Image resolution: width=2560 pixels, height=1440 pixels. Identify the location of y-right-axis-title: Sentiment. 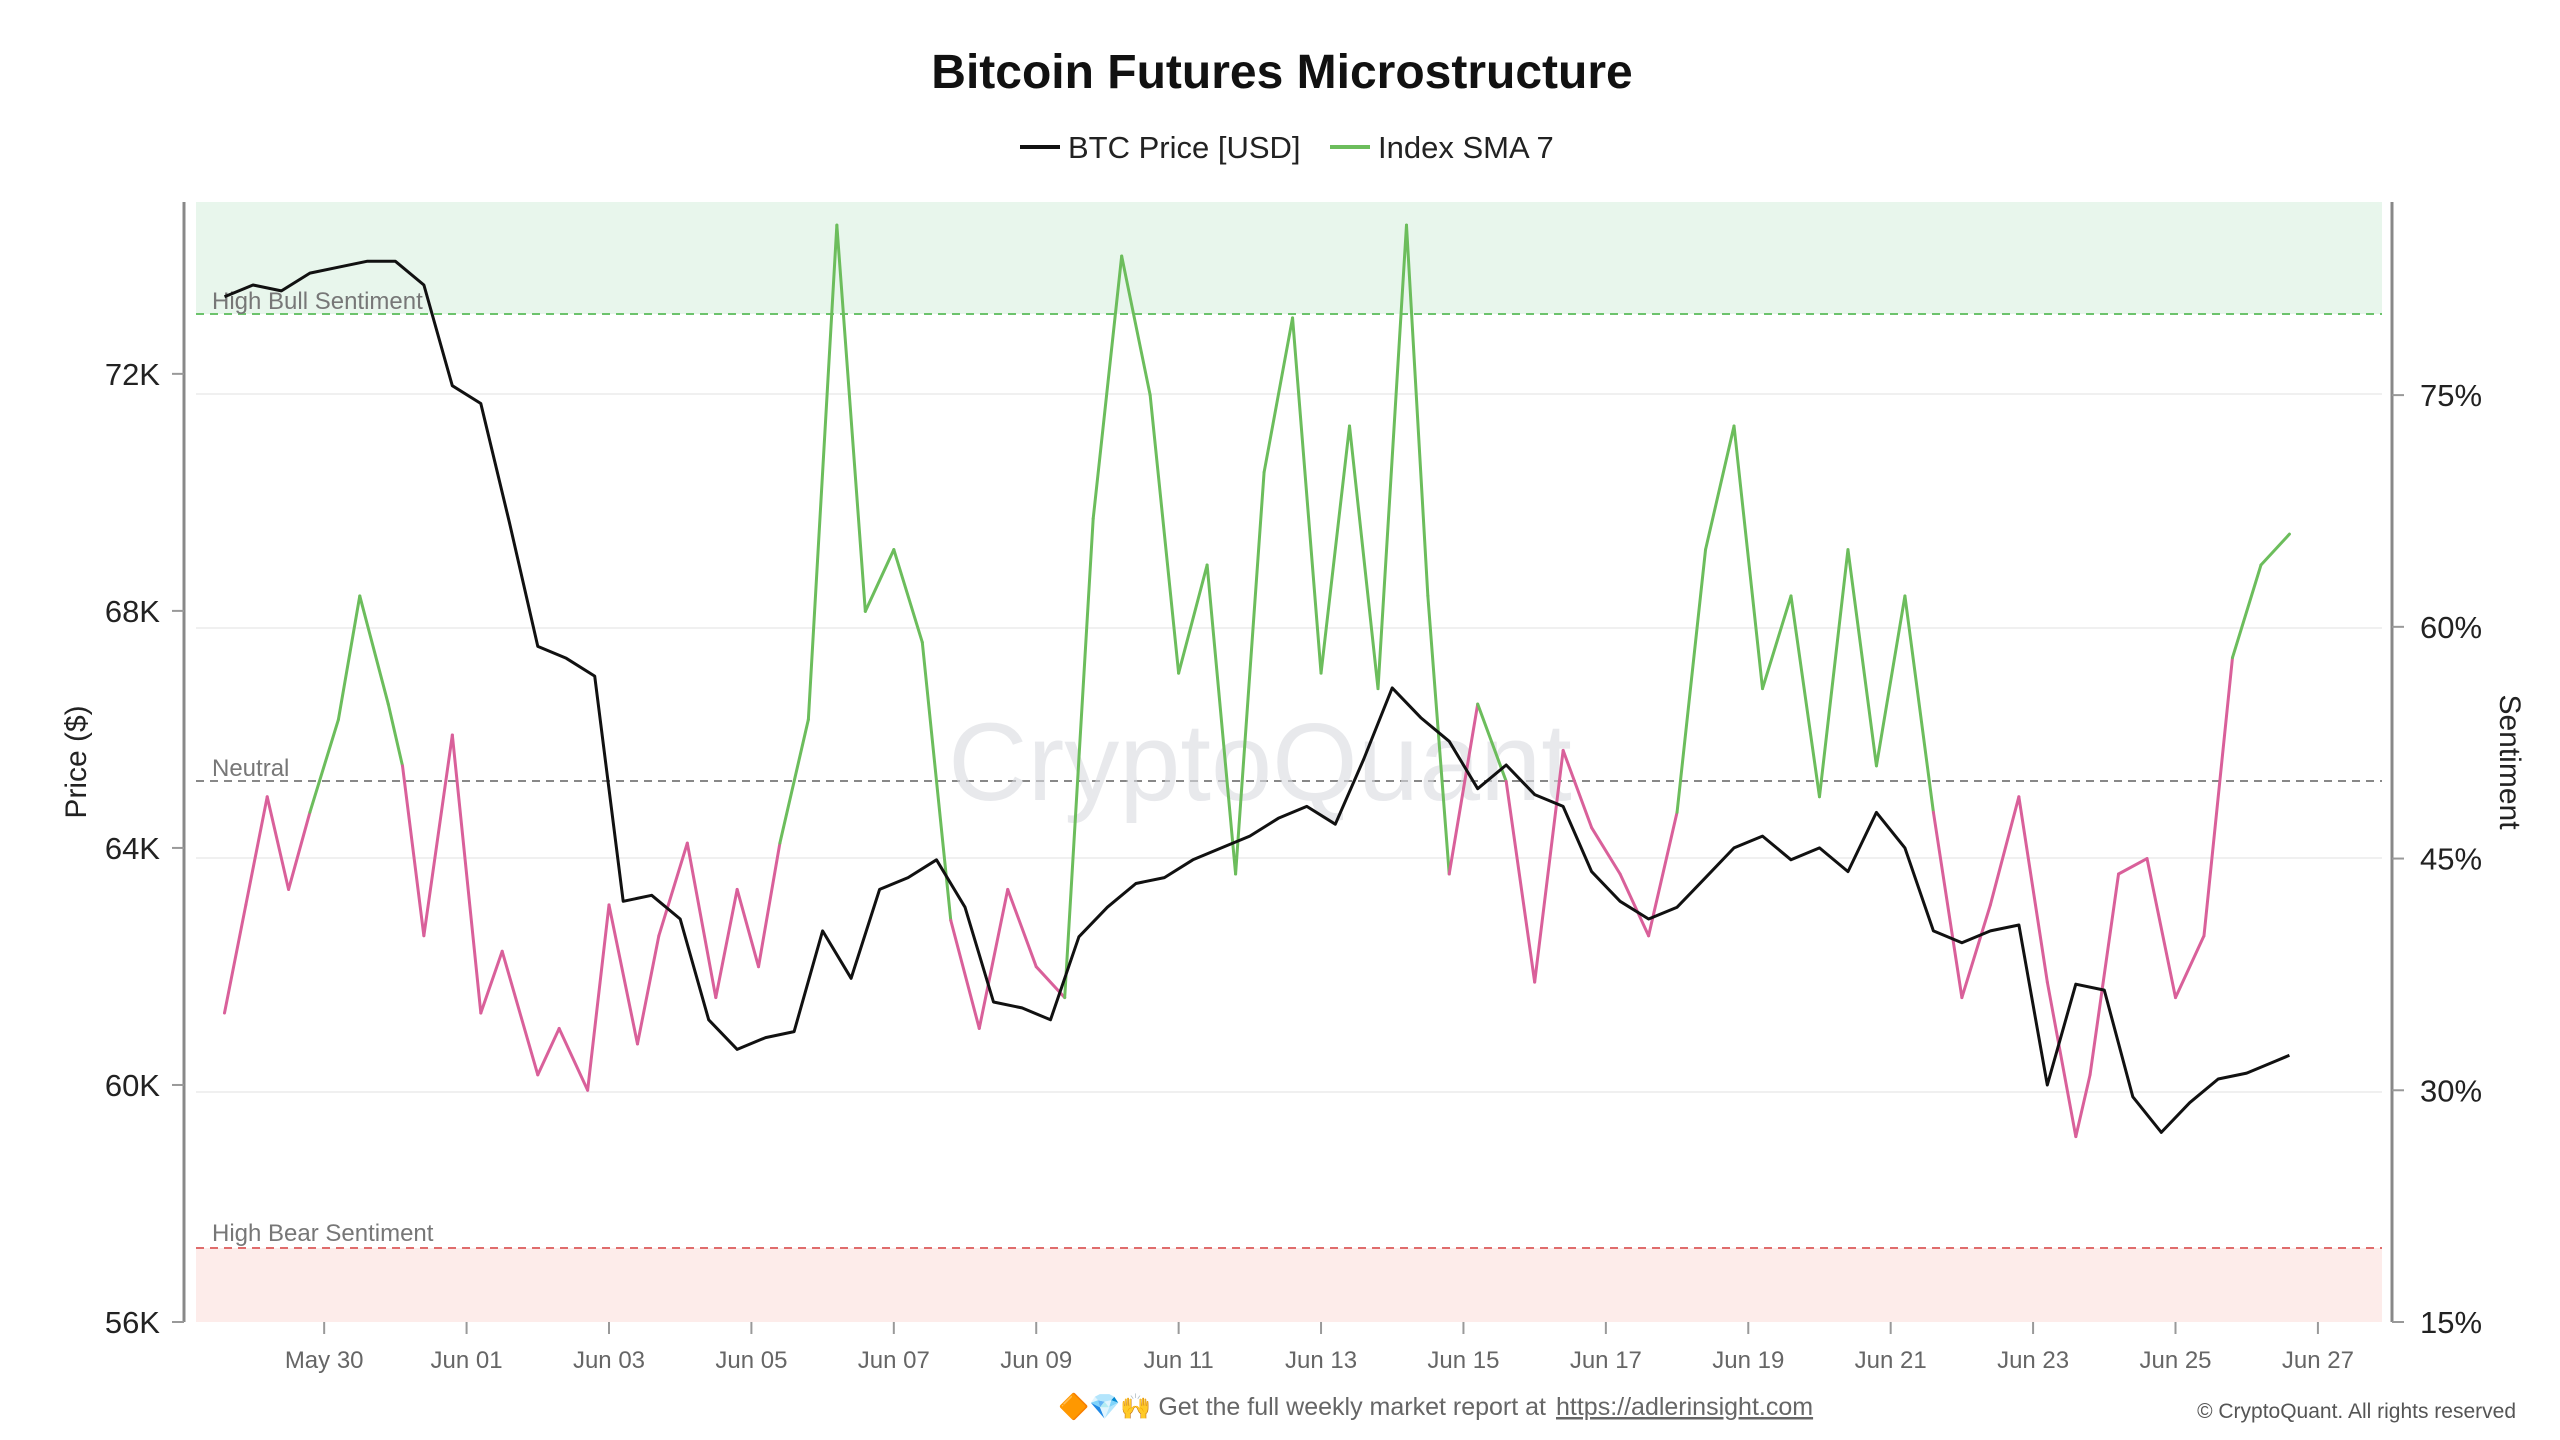
(2509, 762).